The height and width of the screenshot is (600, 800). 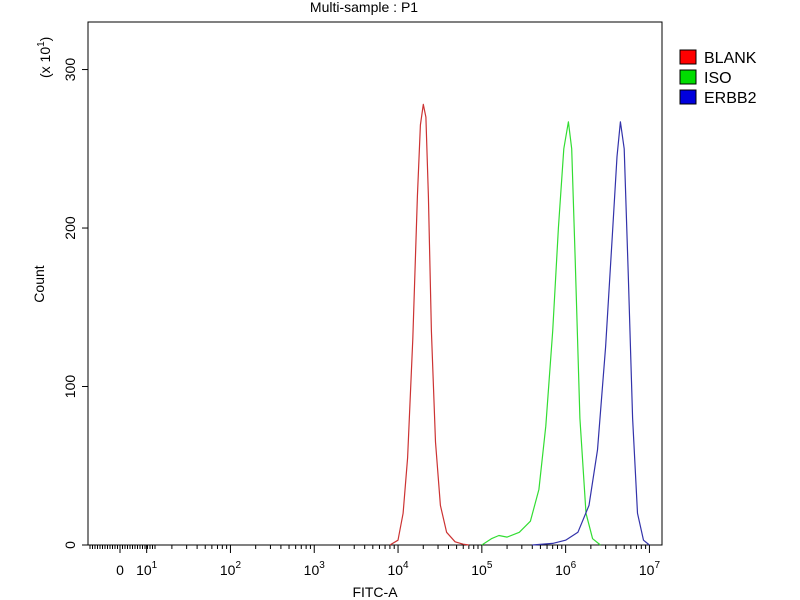 I want to click on x-tick-label: 10⁷, so click(x=650, y=569).